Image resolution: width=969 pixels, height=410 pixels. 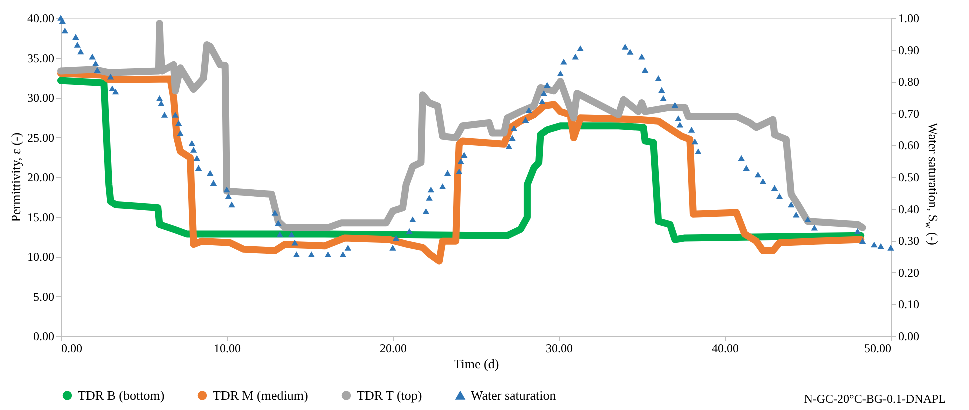 I want to click on x-tick-label: 0.00, so click(x=72, y=349).